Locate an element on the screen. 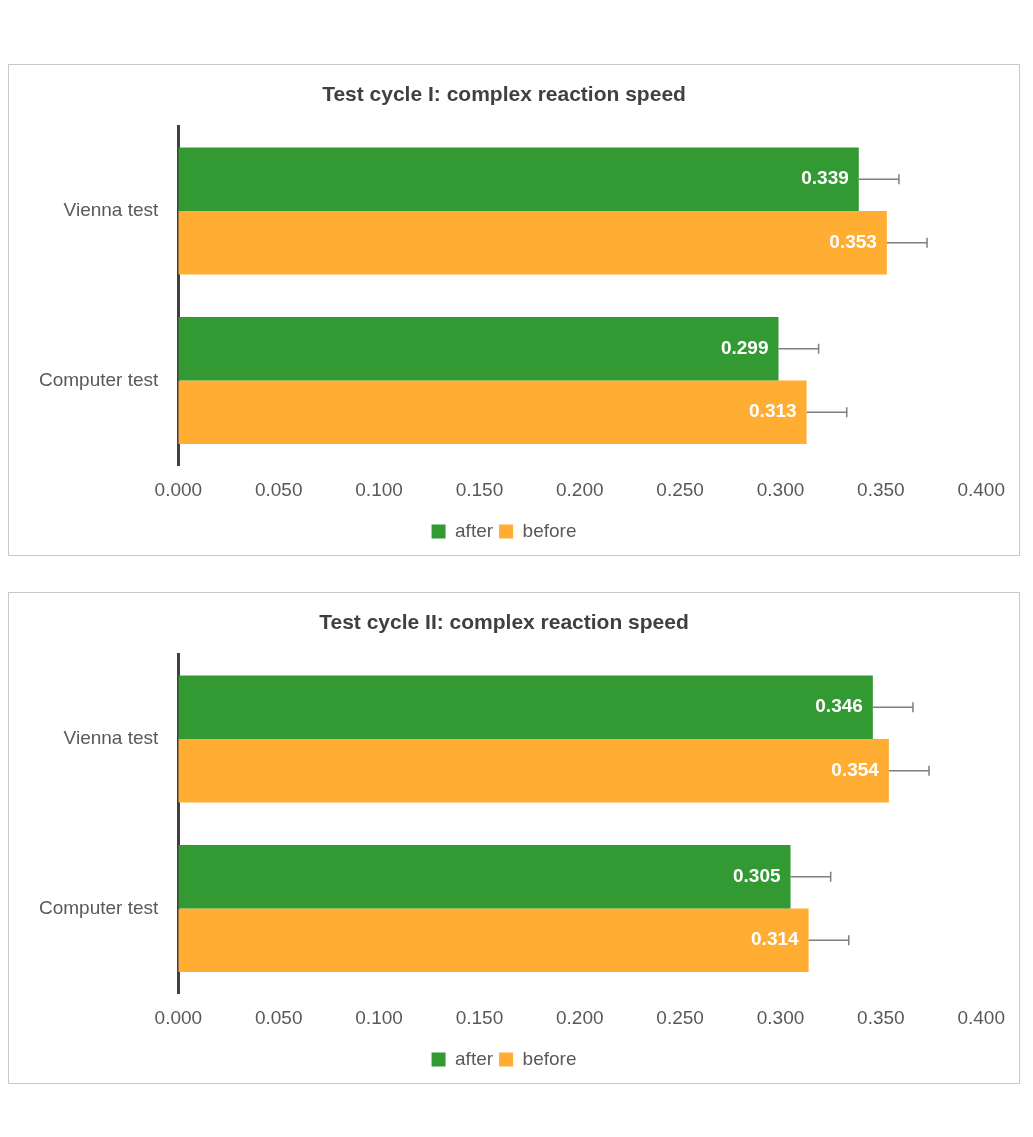 This screenshot has width=1033, height=1137. chart-title: Test cycle II: complex reaction speed is located at coordinates (504, 622).